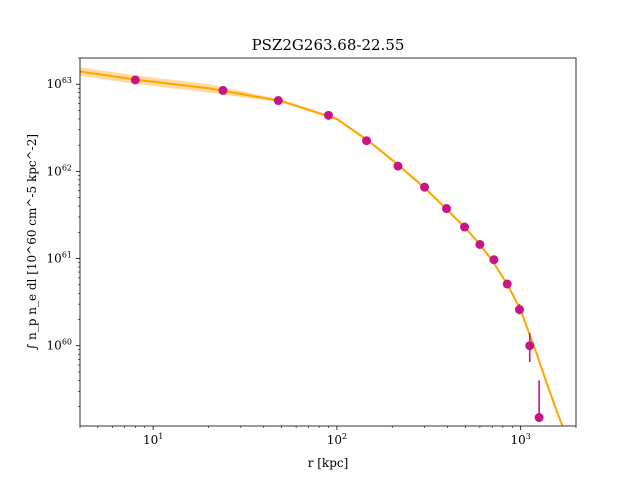  What do you see at coordinates (59, 345) in the screenshot?
I see `y-tick-label: 1060` at bounding box center [59, 345].